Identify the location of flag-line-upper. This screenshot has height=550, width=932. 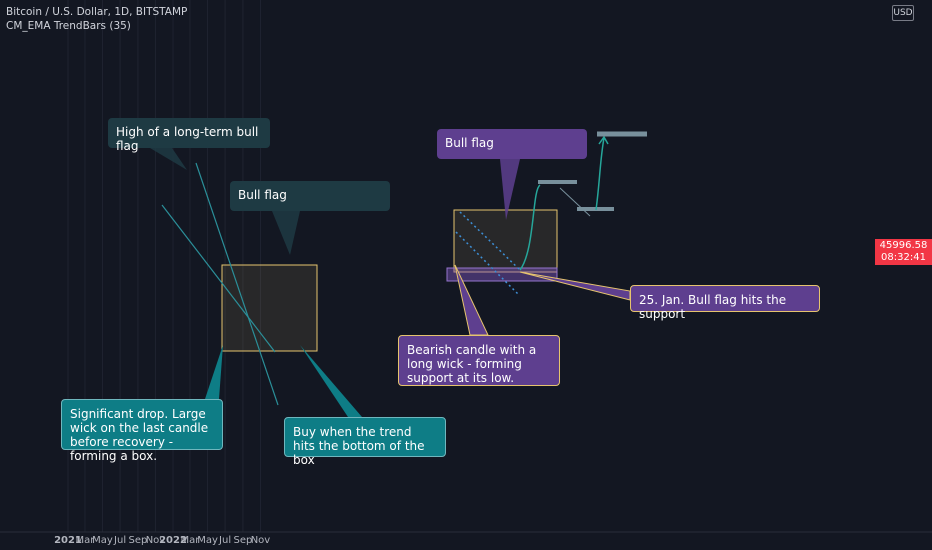
(237, 284).